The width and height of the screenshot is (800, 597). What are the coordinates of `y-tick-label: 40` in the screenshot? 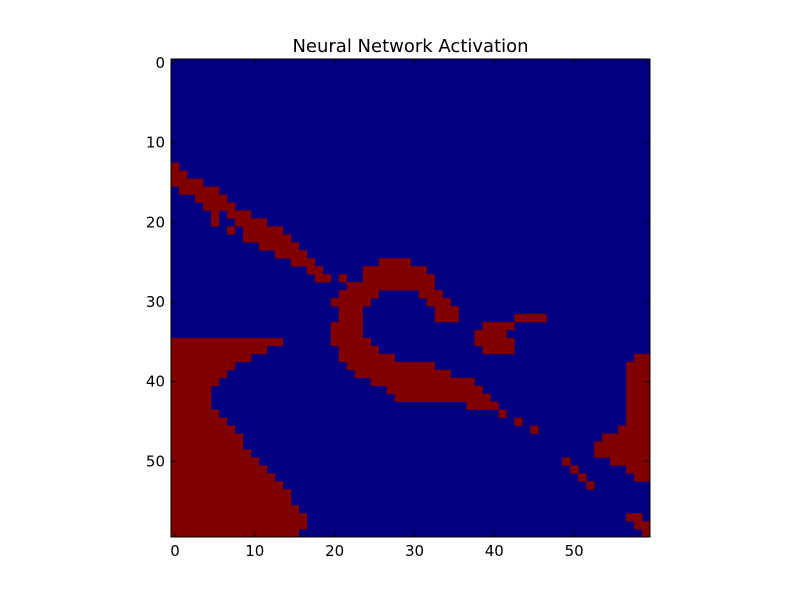 It's located at (155, 382).